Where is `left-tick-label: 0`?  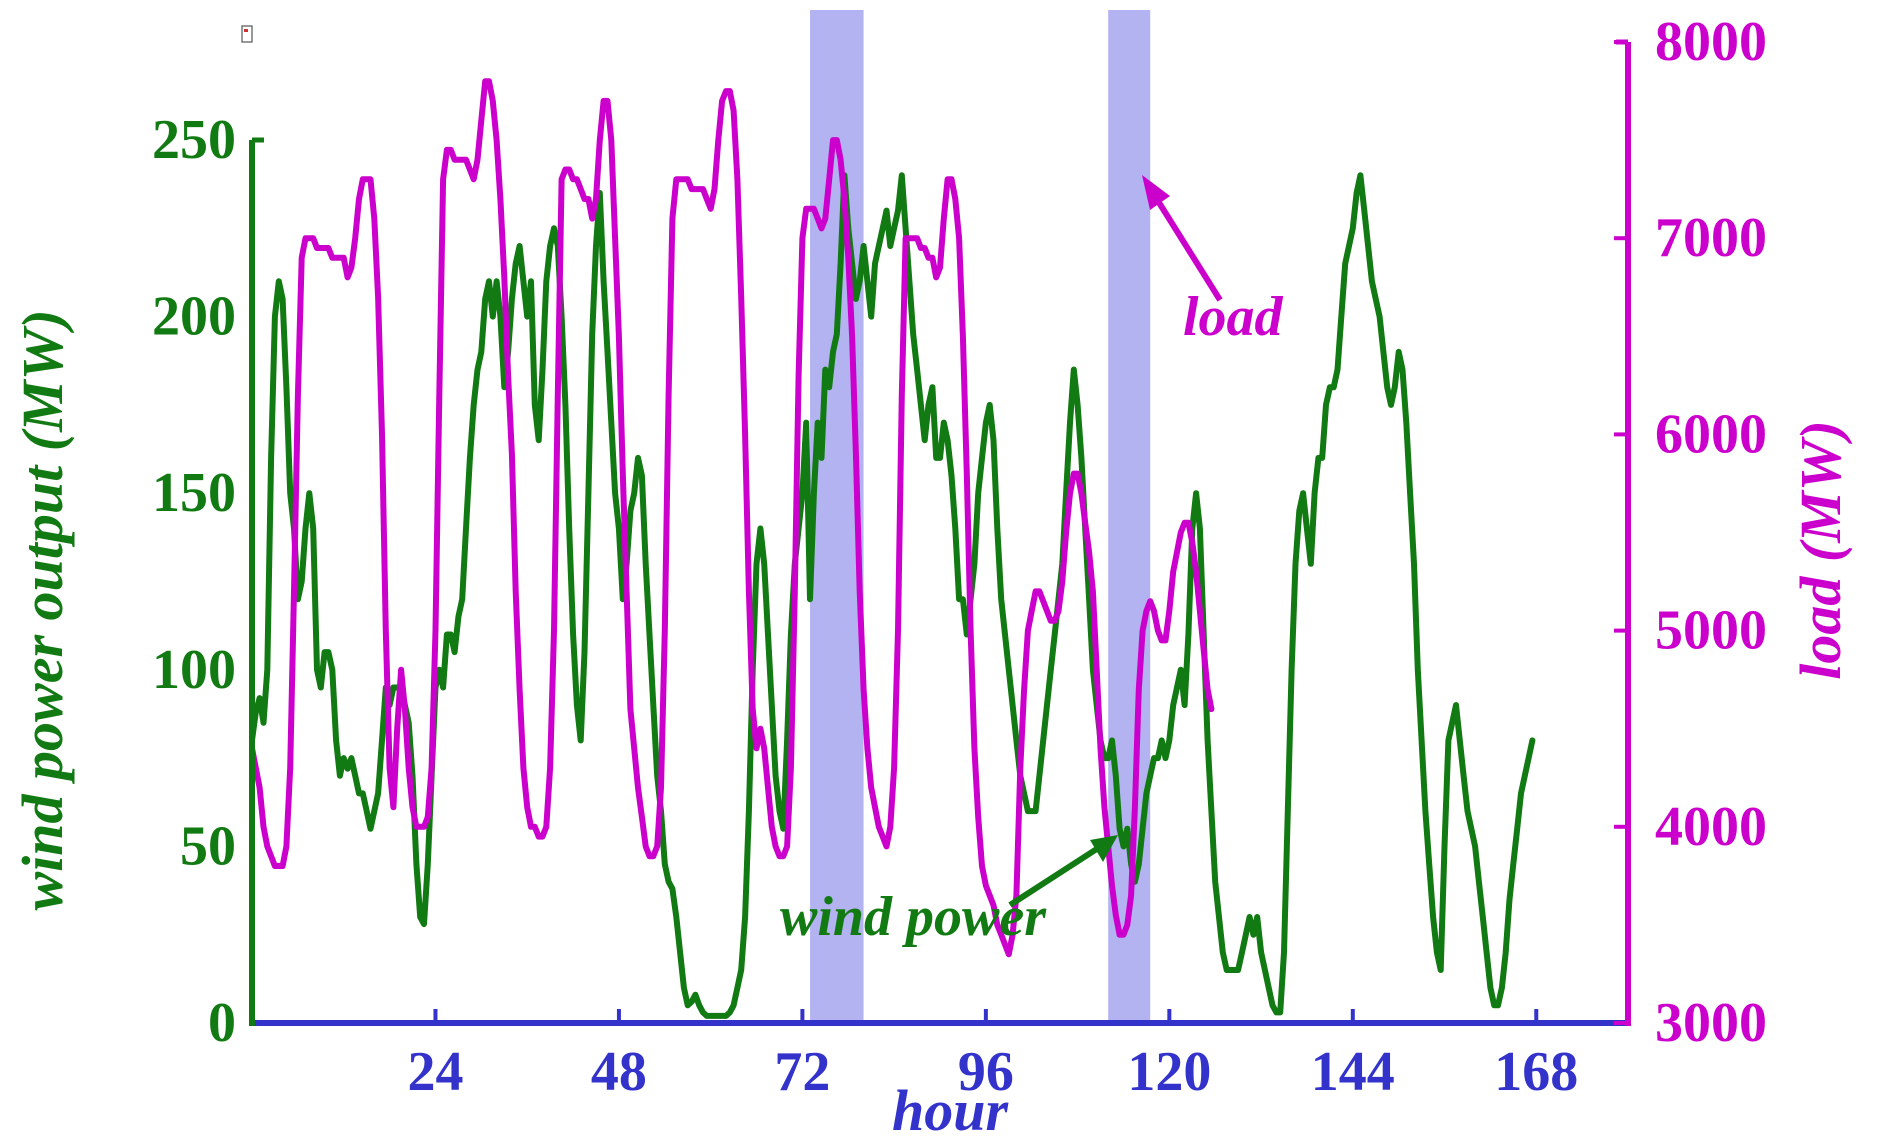
left-tick-label: 0 is located at coordinates (222, 1023).